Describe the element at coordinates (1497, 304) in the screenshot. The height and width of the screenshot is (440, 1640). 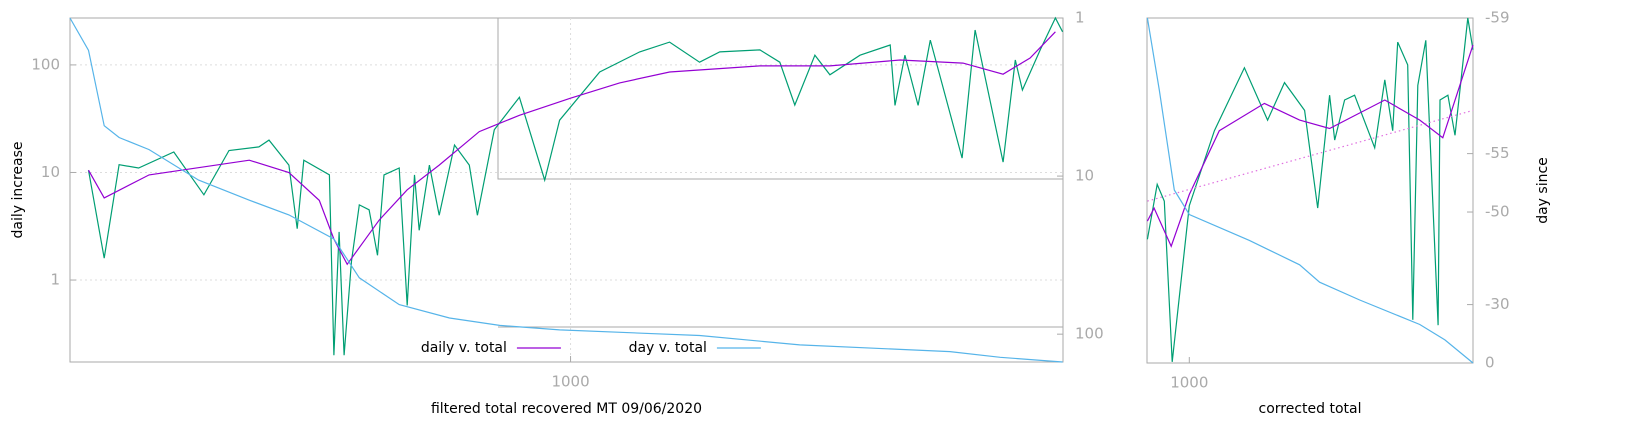
I see `y2-tick-label: -30` at that location.